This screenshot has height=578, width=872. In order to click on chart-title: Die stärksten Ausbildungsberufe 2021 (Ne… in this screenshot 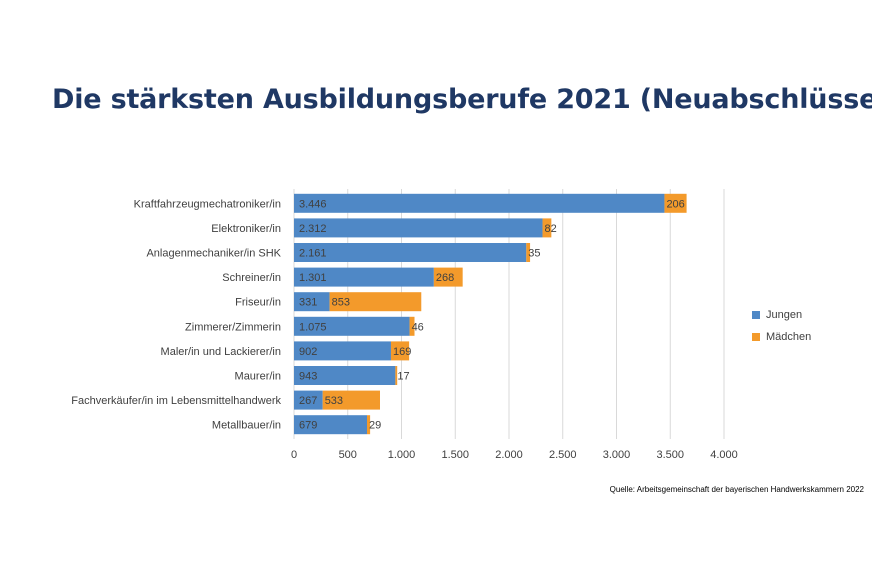, I will do `click(462, 99)`.